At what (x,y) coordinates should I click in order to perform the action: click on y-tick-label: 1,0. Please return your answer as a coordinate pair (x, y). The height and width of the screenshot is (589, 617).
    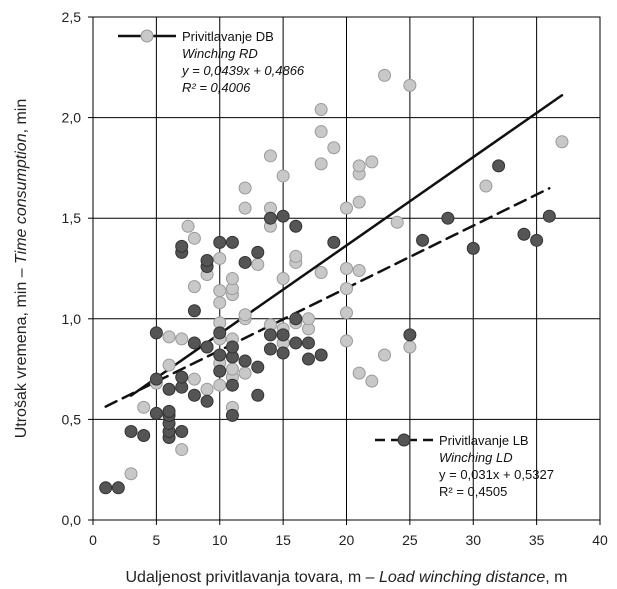
    Looking at the image, I should click on (72, 319).